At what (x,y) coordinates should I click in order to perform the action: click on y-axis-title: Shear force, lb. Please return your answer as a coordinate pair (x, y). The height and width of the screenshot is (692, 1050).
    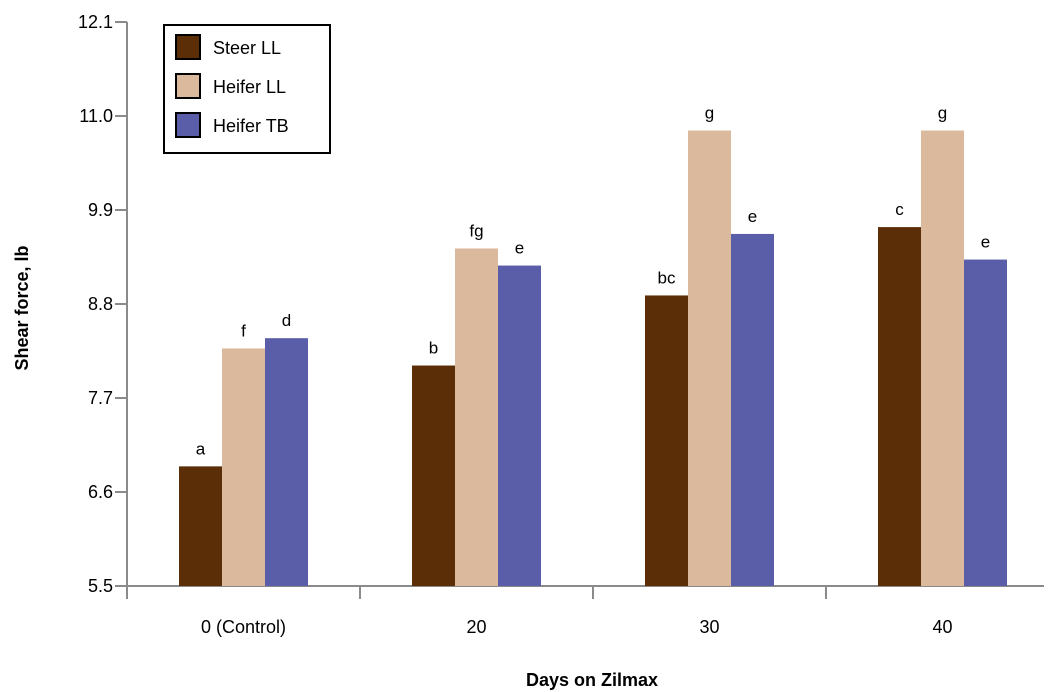
    Looking at the image, I should click on (22, 307).